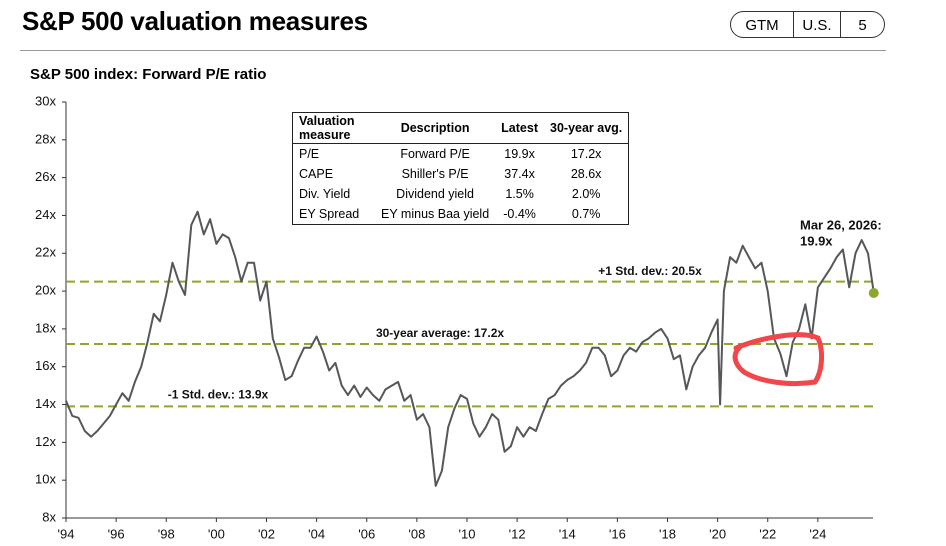 This screenshot has width=946, height=546. I want to click on latest-value: 19.9x, so click(816, 240).